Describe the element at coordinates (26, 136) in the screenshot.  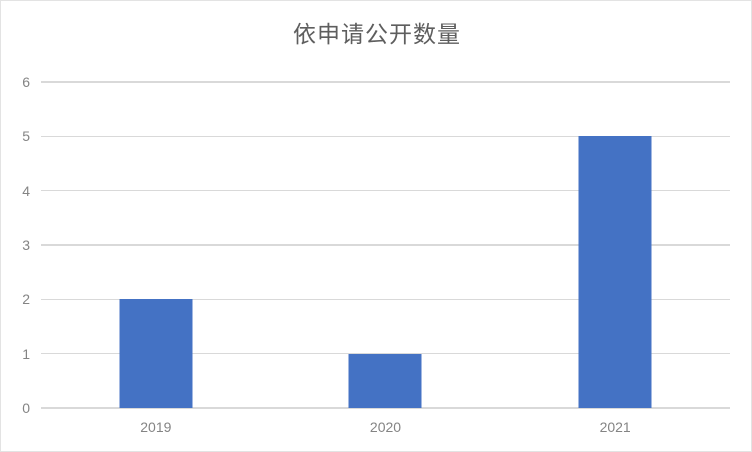
I see `y-axis-tick-label: 5` at that location.